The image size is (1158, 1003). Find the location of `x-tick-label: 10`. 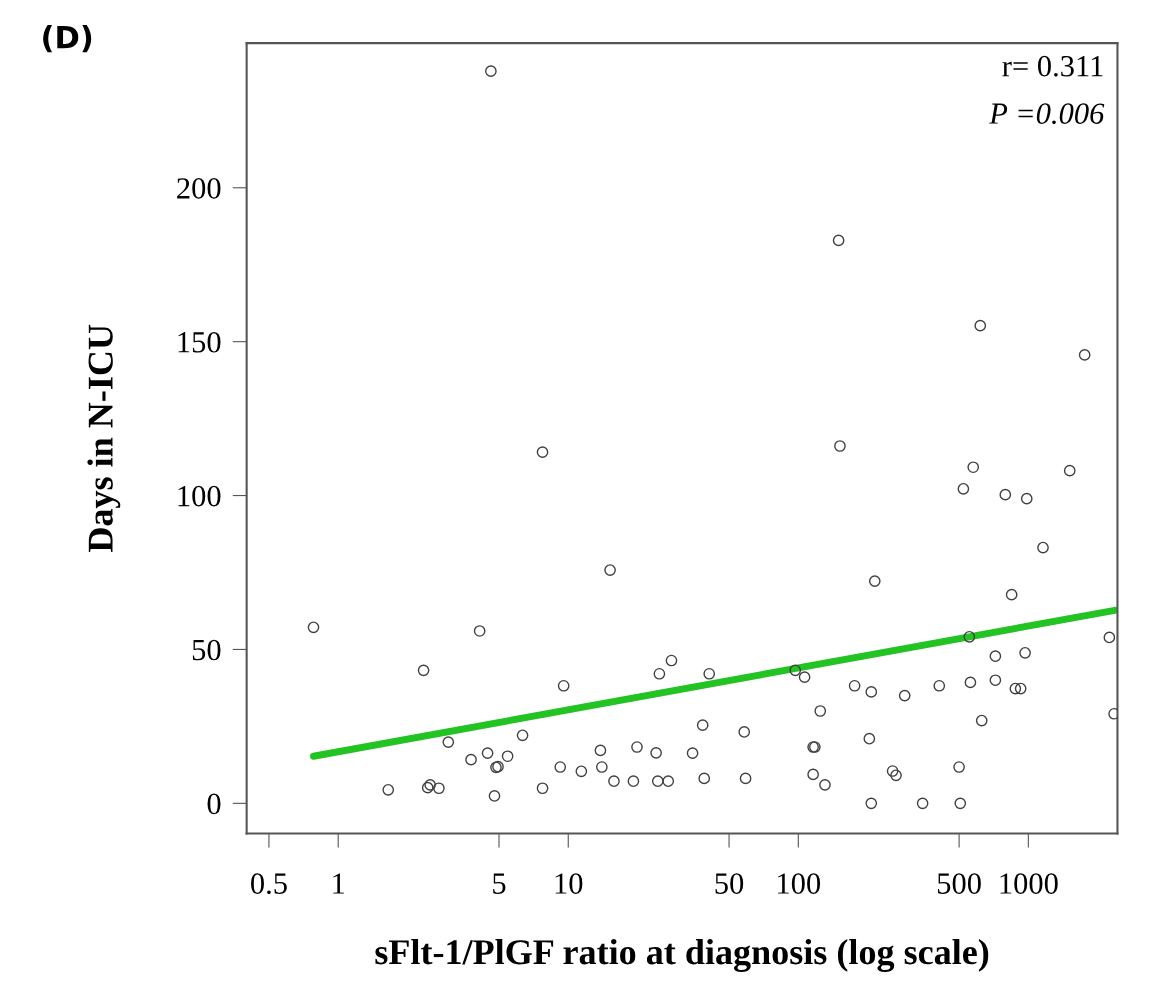

x-tick-label: 10 is located at coordinates (569, 883).